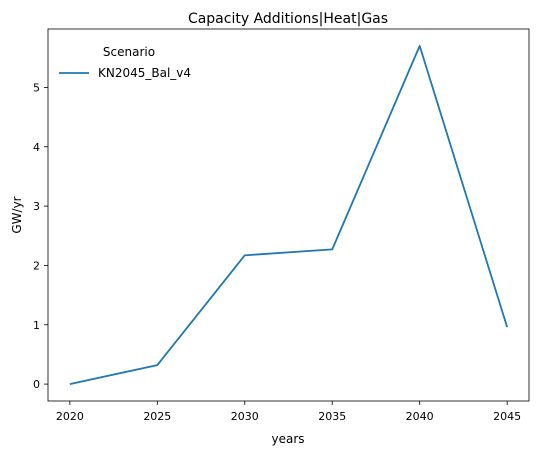  I want to click on y-tick-label: 3, so click(36, 206).